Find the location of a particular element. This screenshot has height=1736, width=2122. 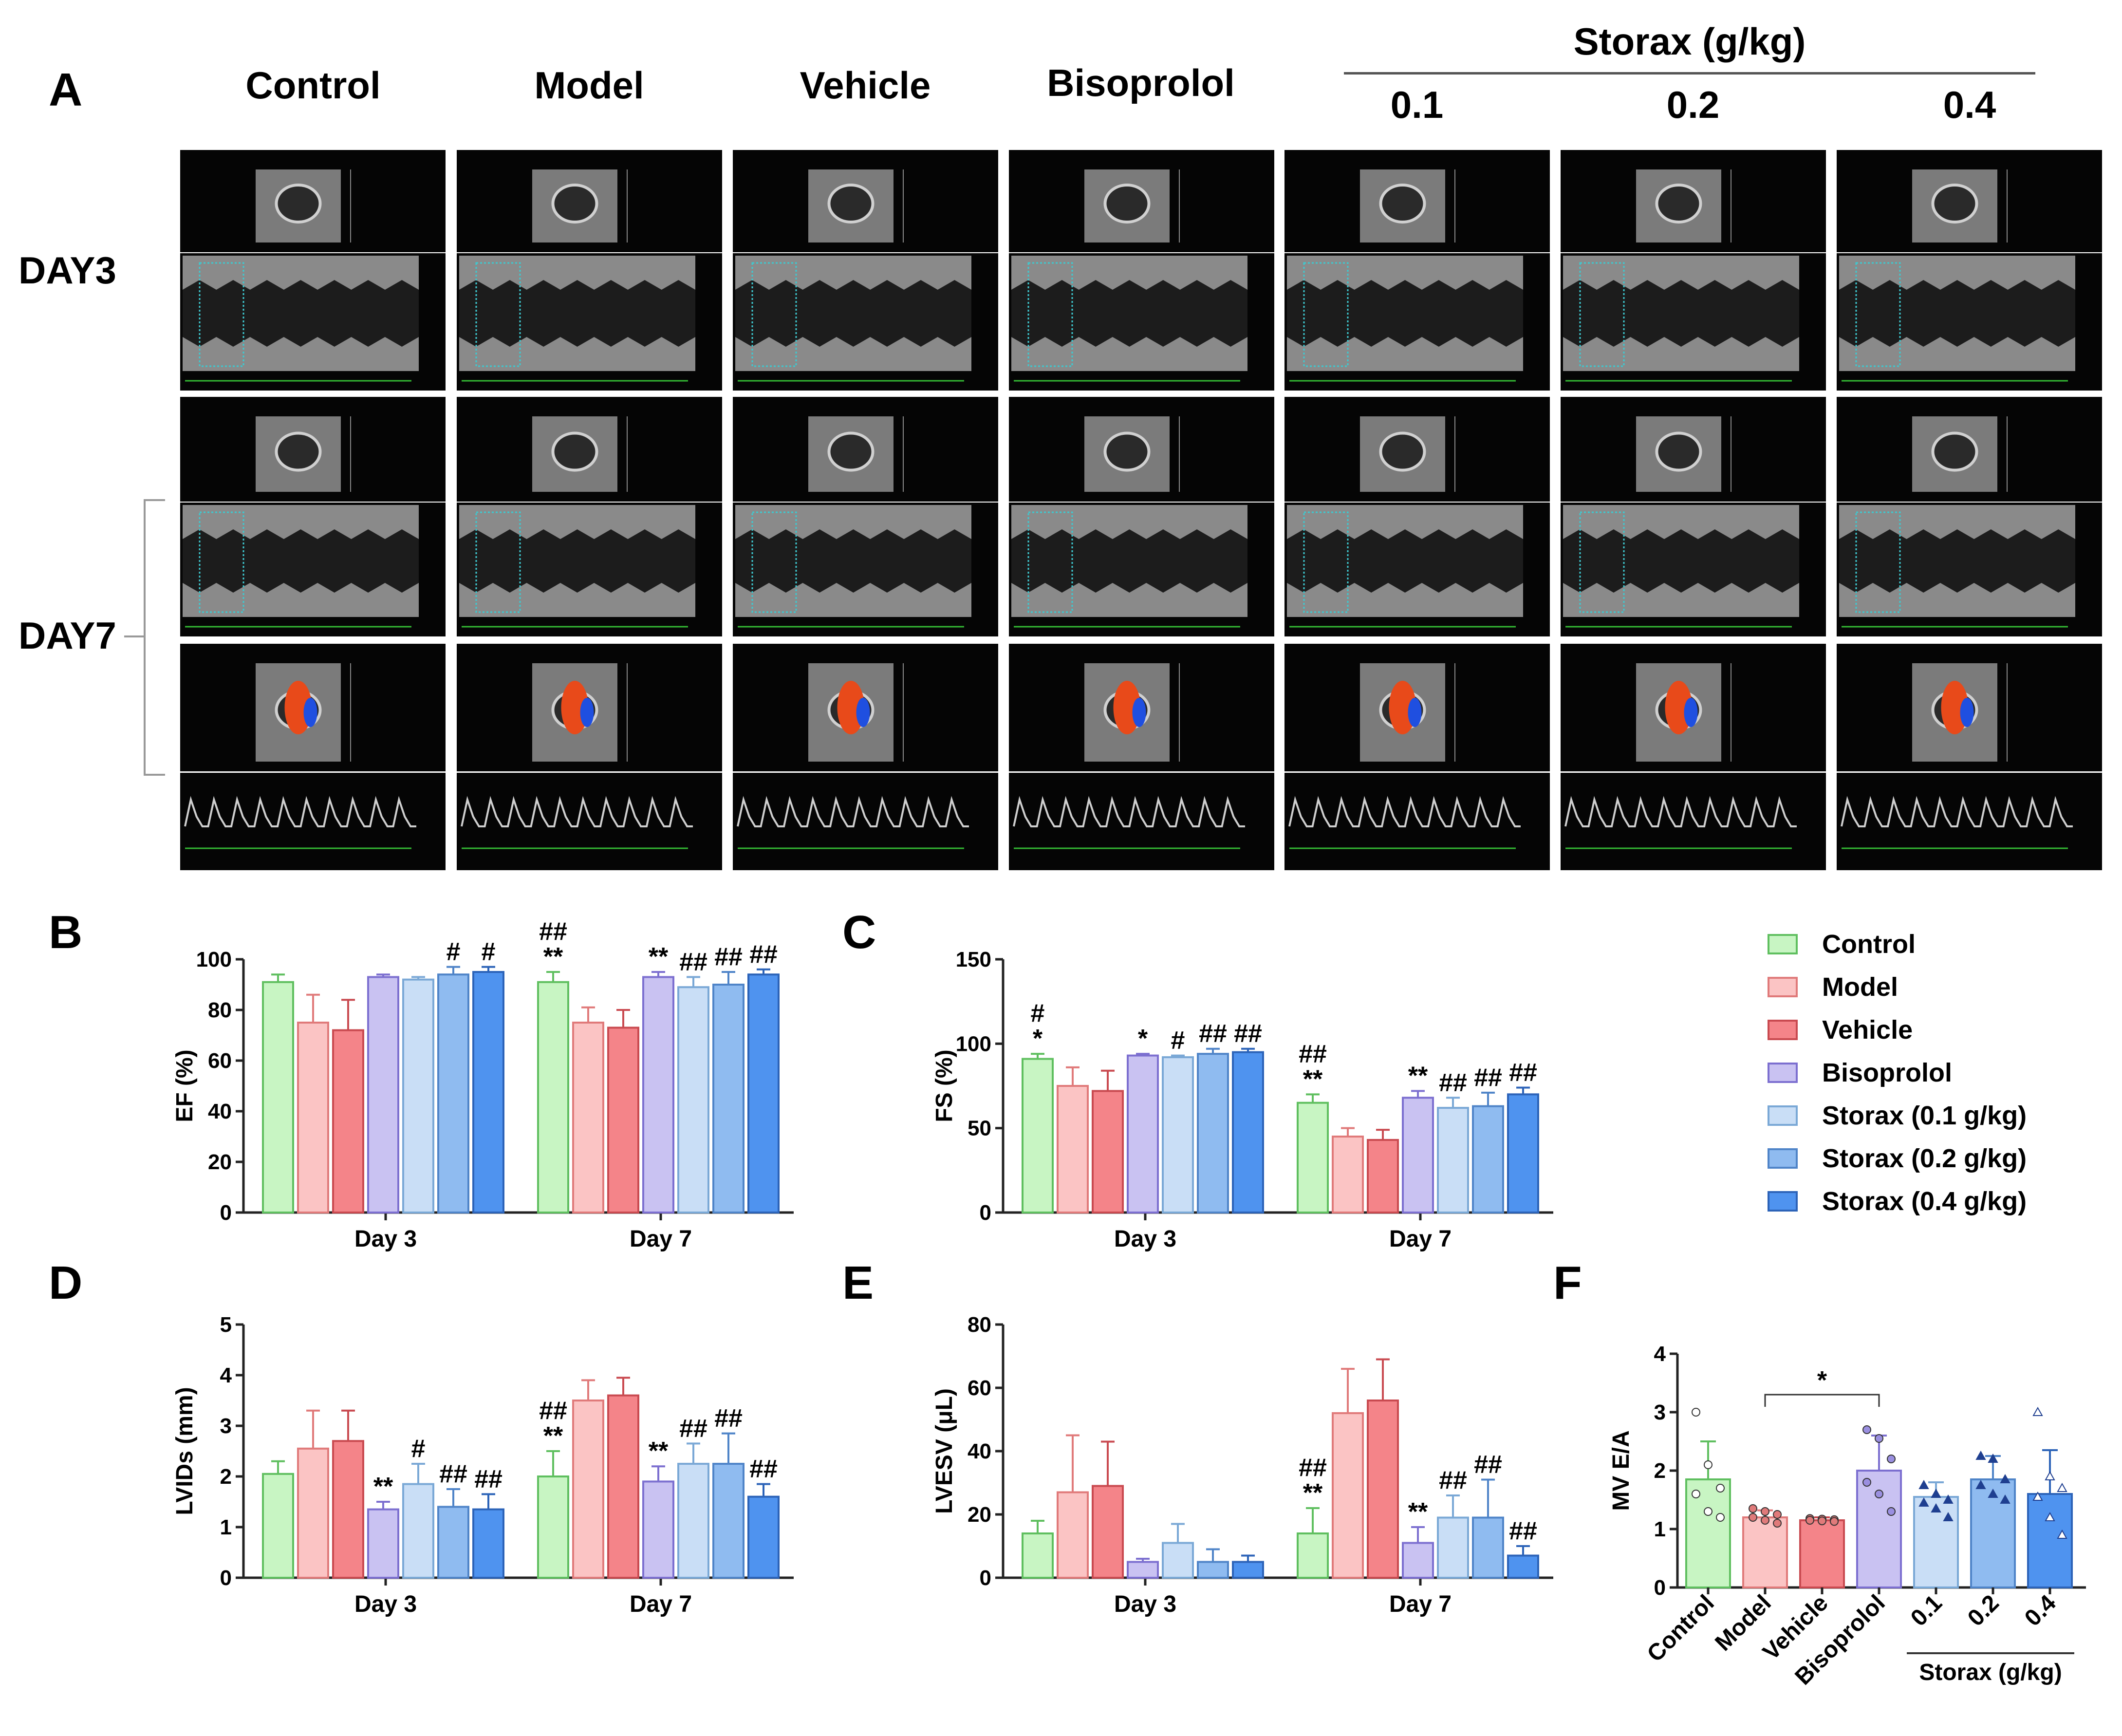

legend-item-vehicle: Vehicle is located at coordinates (1943, 1029).